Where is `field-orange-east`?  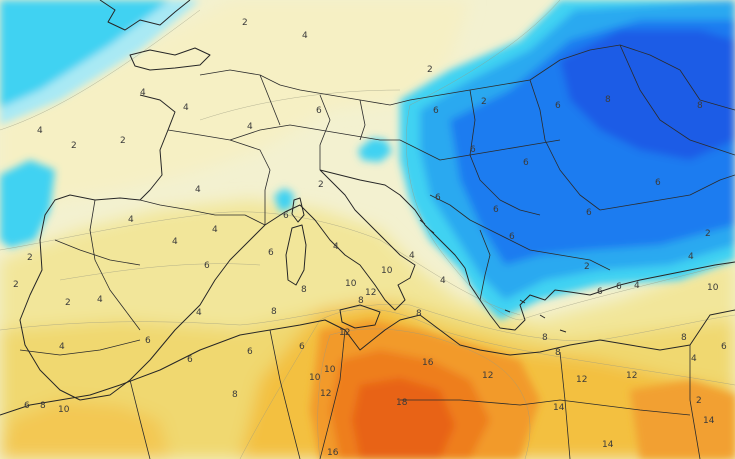
field-orange-east is located at coordinates (682, 419).